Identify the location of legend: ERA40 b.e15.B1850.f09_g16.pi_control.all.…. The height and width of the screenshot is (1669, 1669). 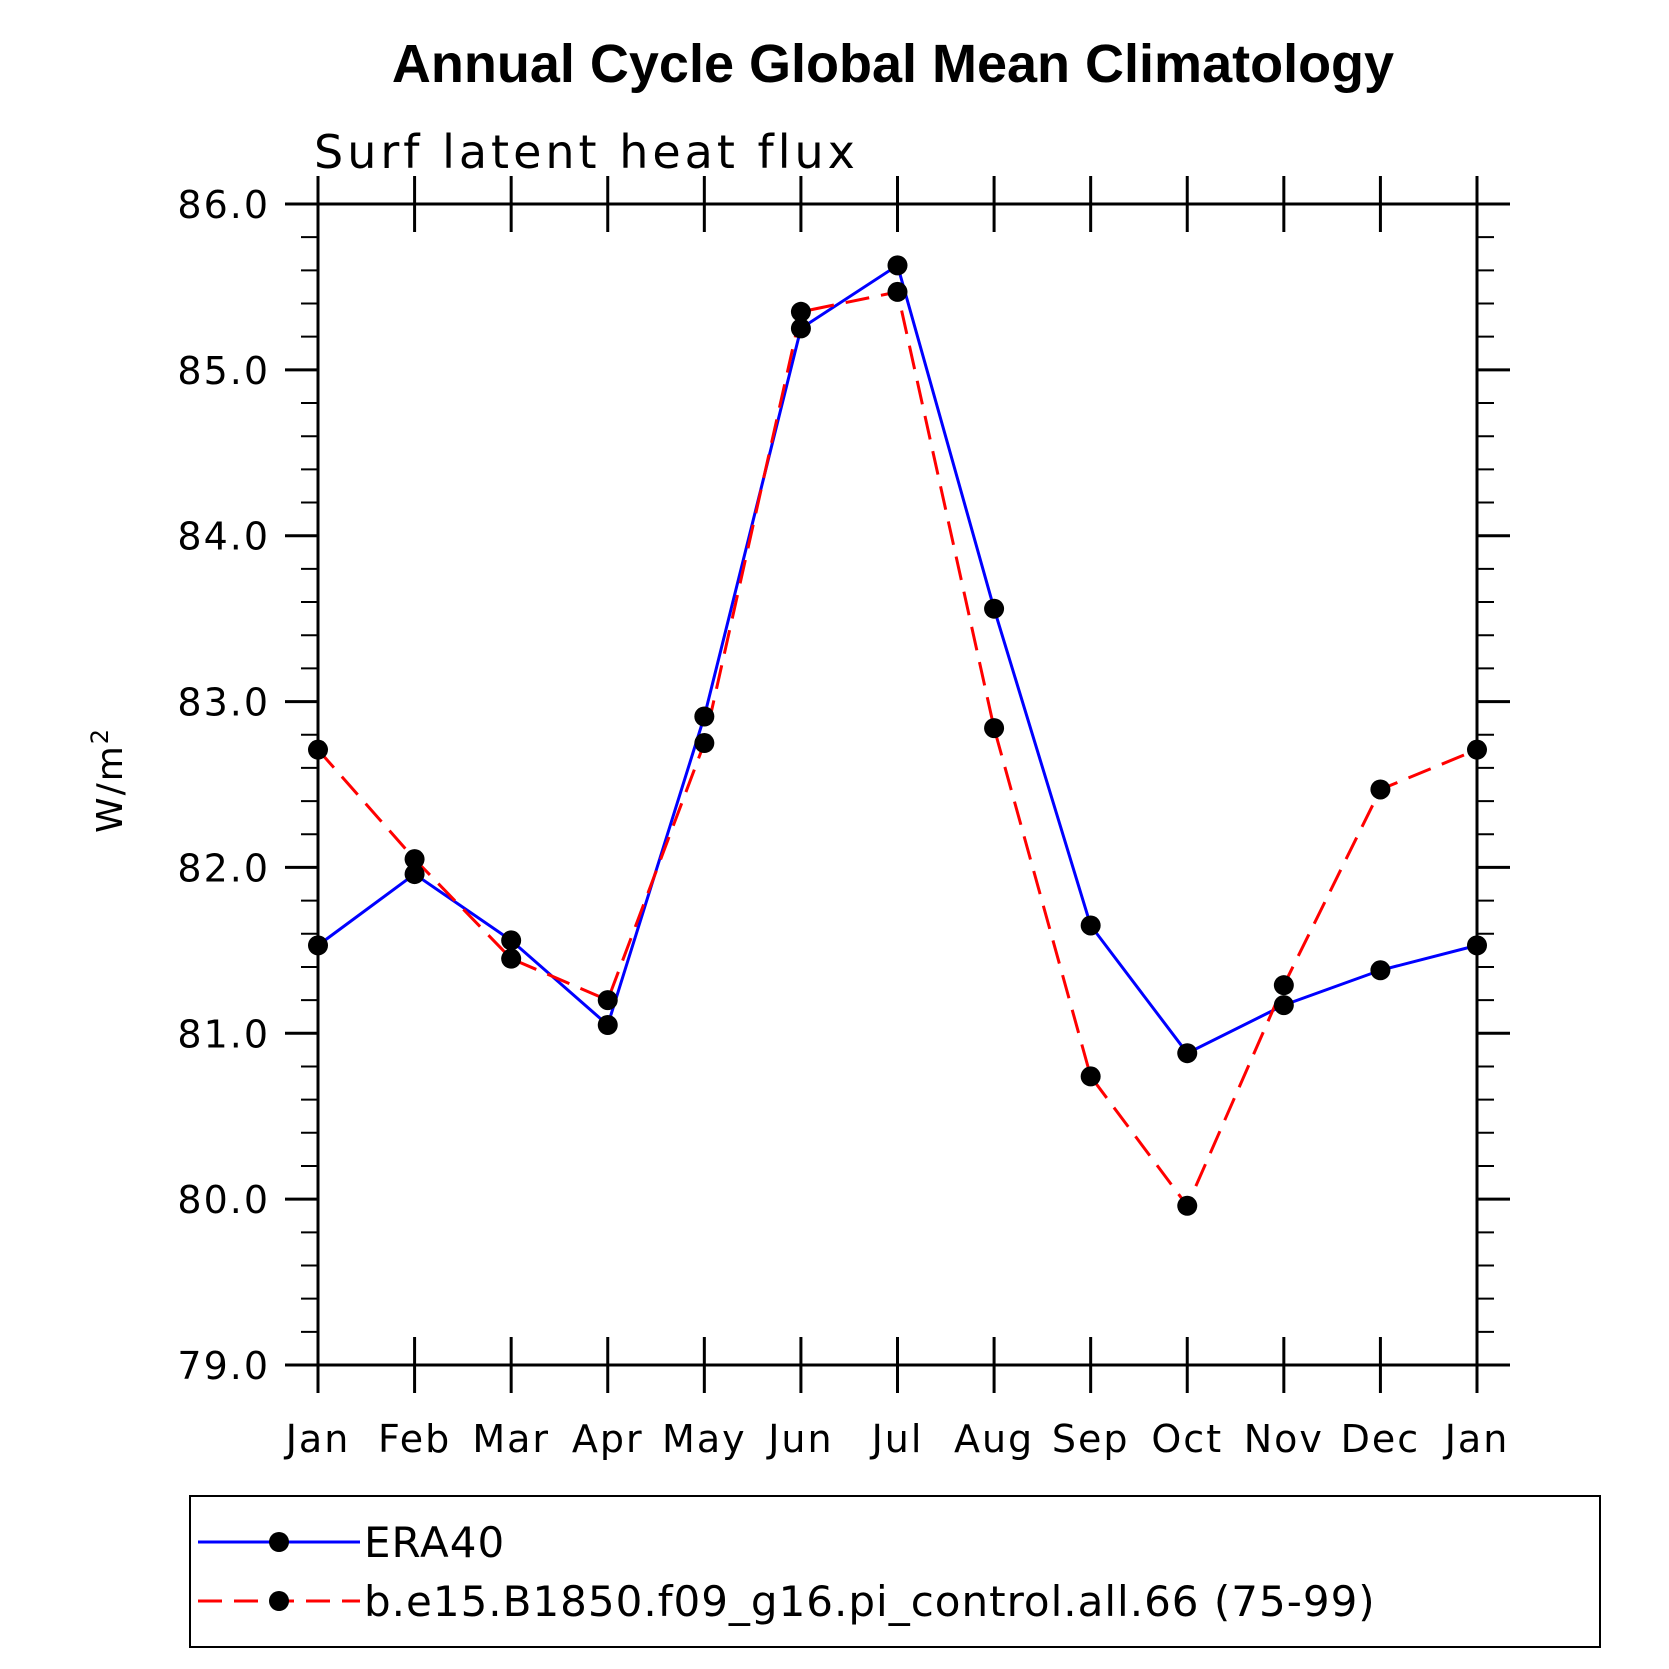
(895, 1571).